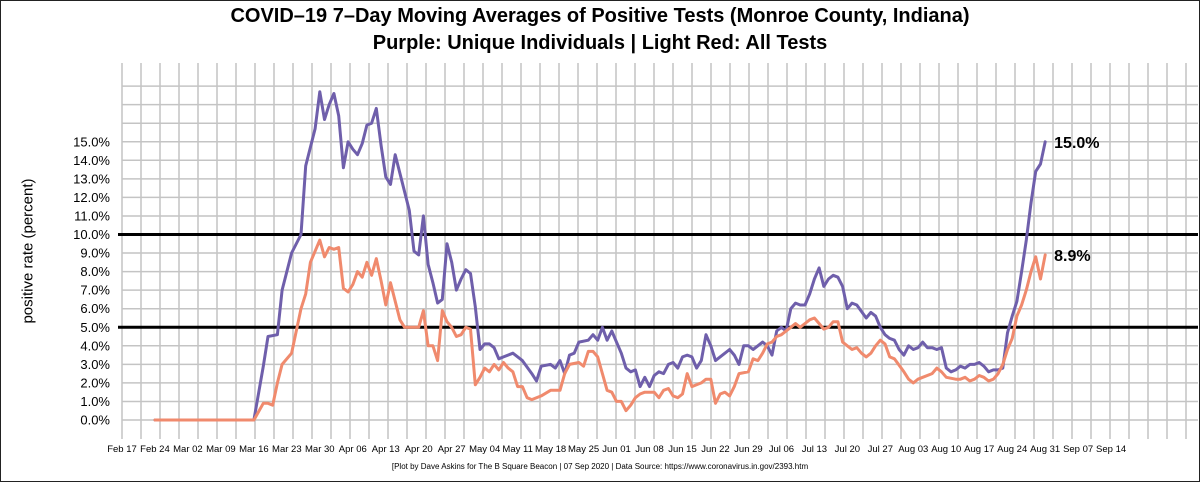 This screenshot has width=1200, height=482. What do you see at coordinates (847, 449) in the screenshot?
I see `x-tick-label: Jul 20` at bounding box center [847, 449].